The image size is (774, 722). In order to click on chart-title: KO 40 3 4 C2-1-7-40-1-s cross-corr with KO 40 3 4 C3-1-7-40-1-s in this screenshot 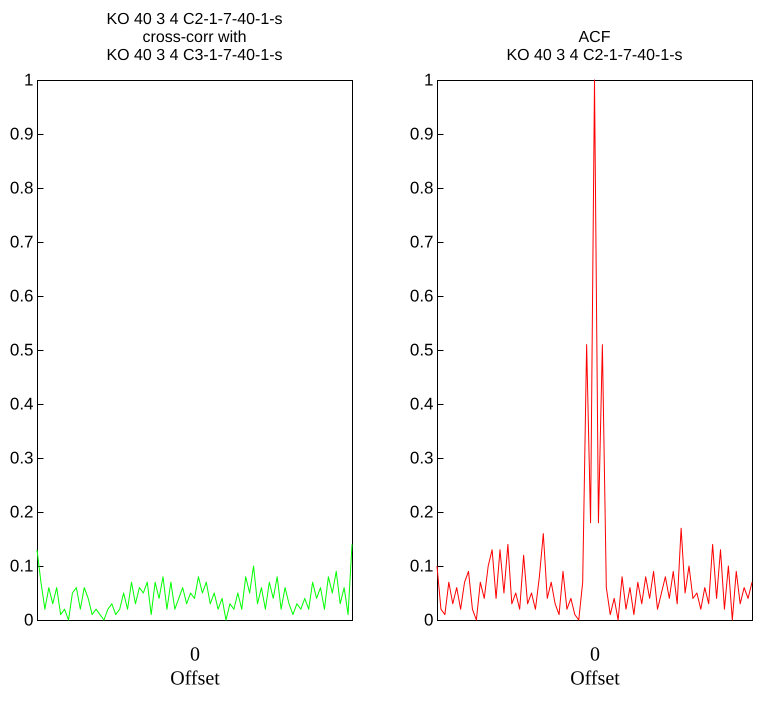, I will do `click(194, 37)`.